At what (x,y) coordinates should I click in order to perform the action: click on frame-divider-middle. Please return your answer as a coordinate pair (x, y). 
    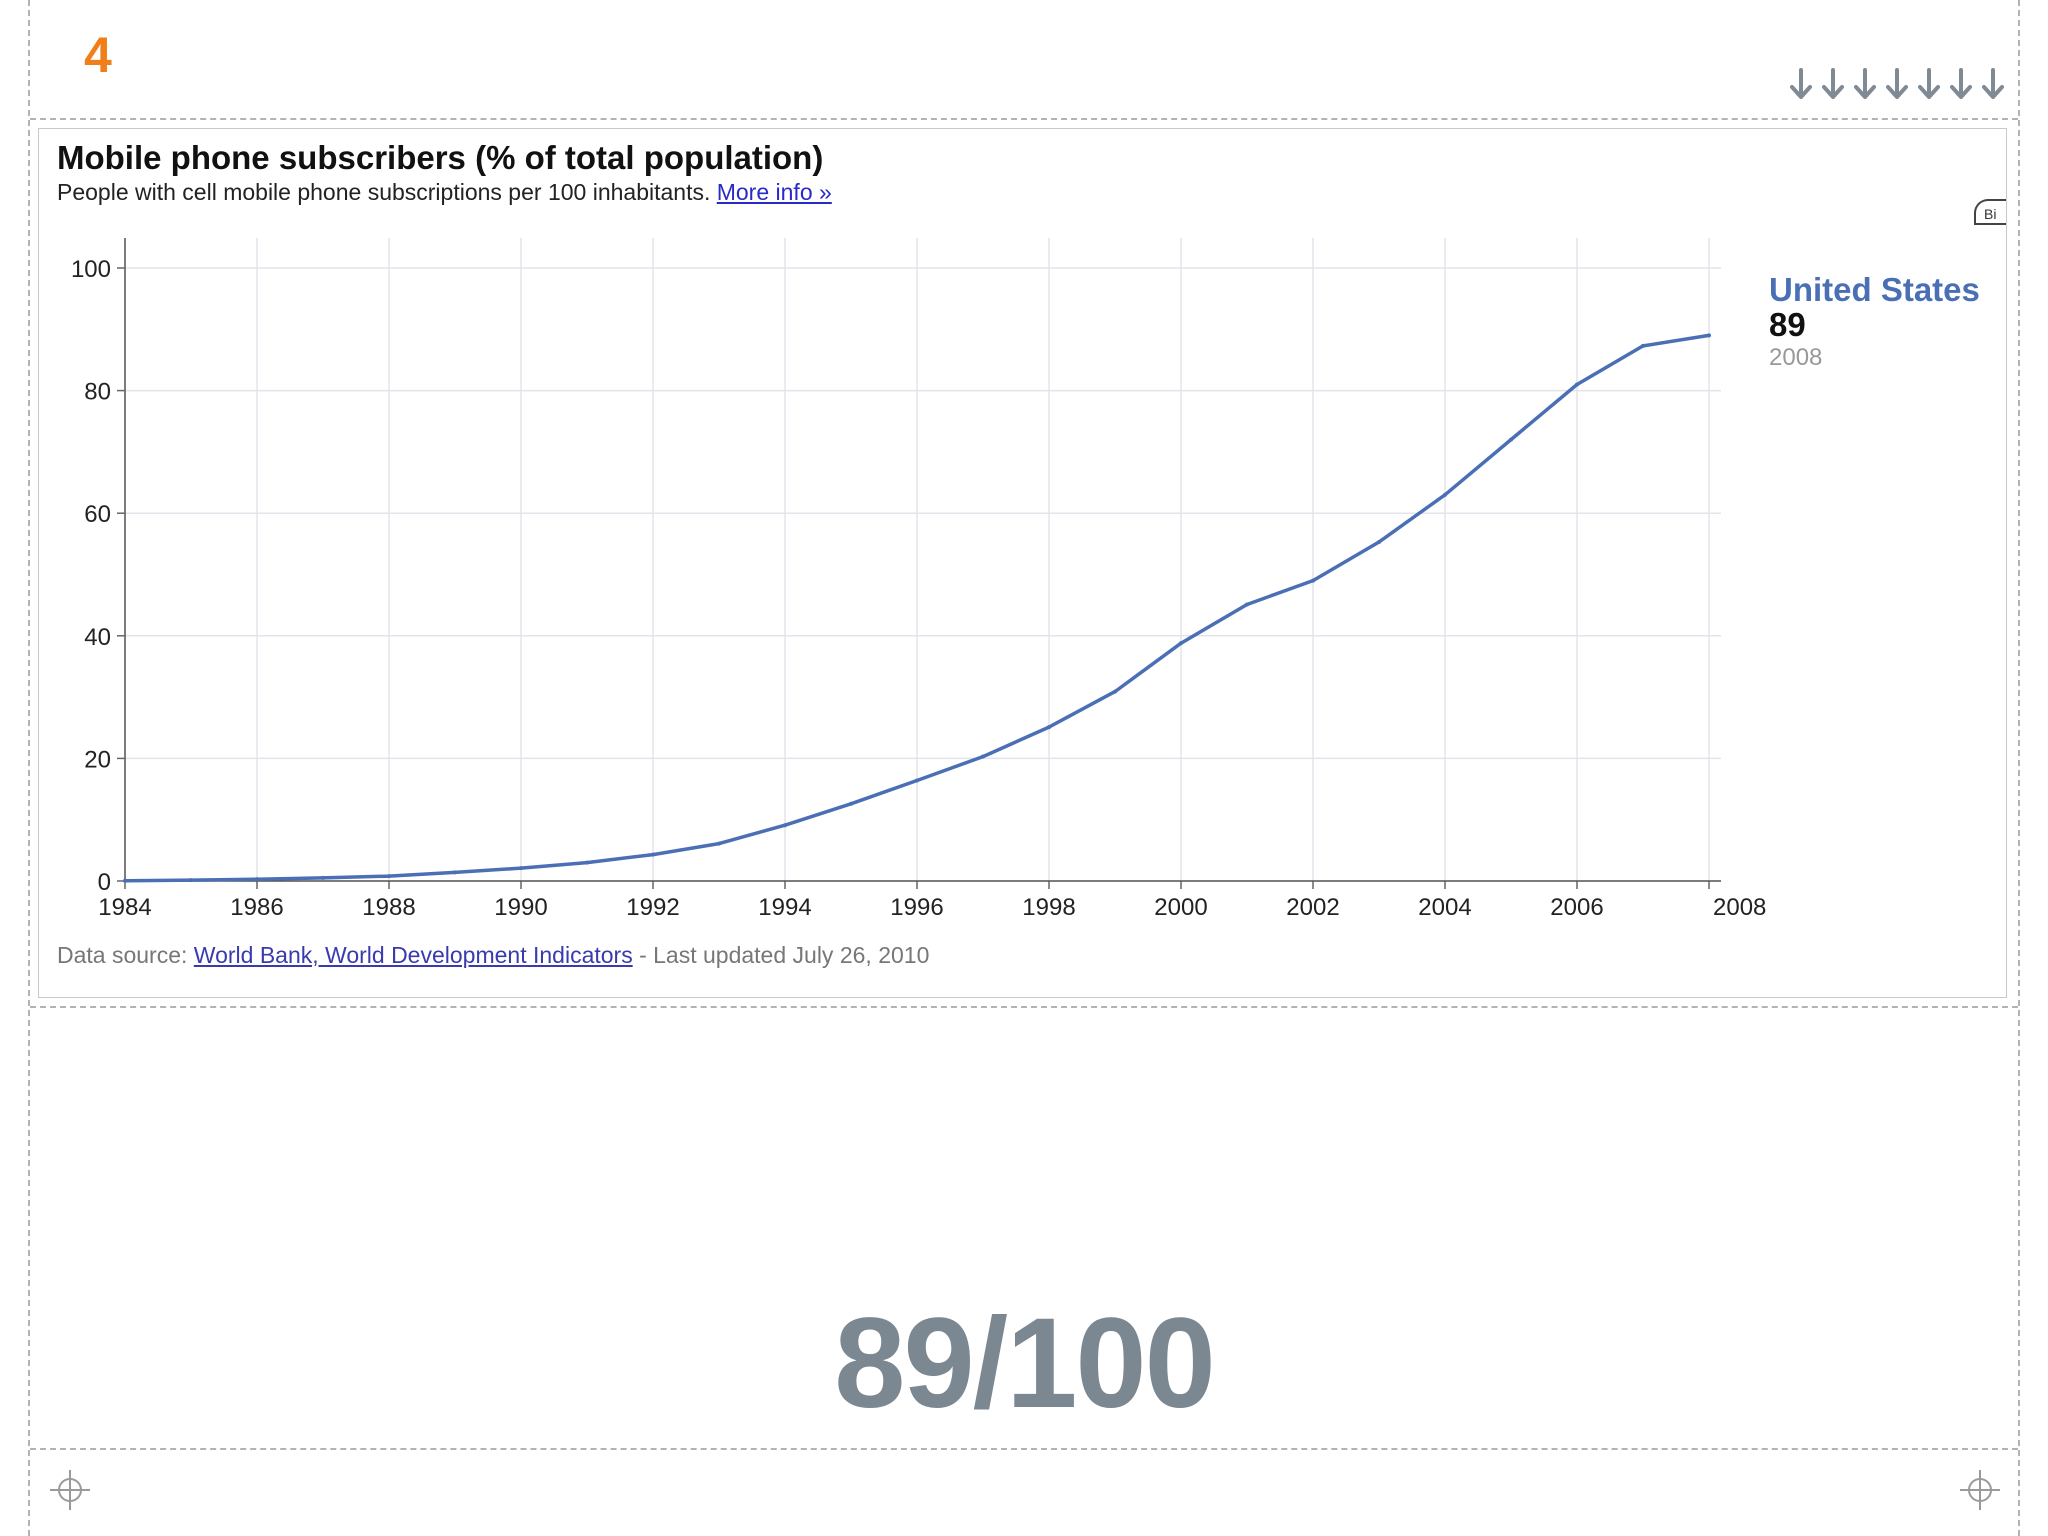
    Looking at the image, I should click on (1024, 1007).